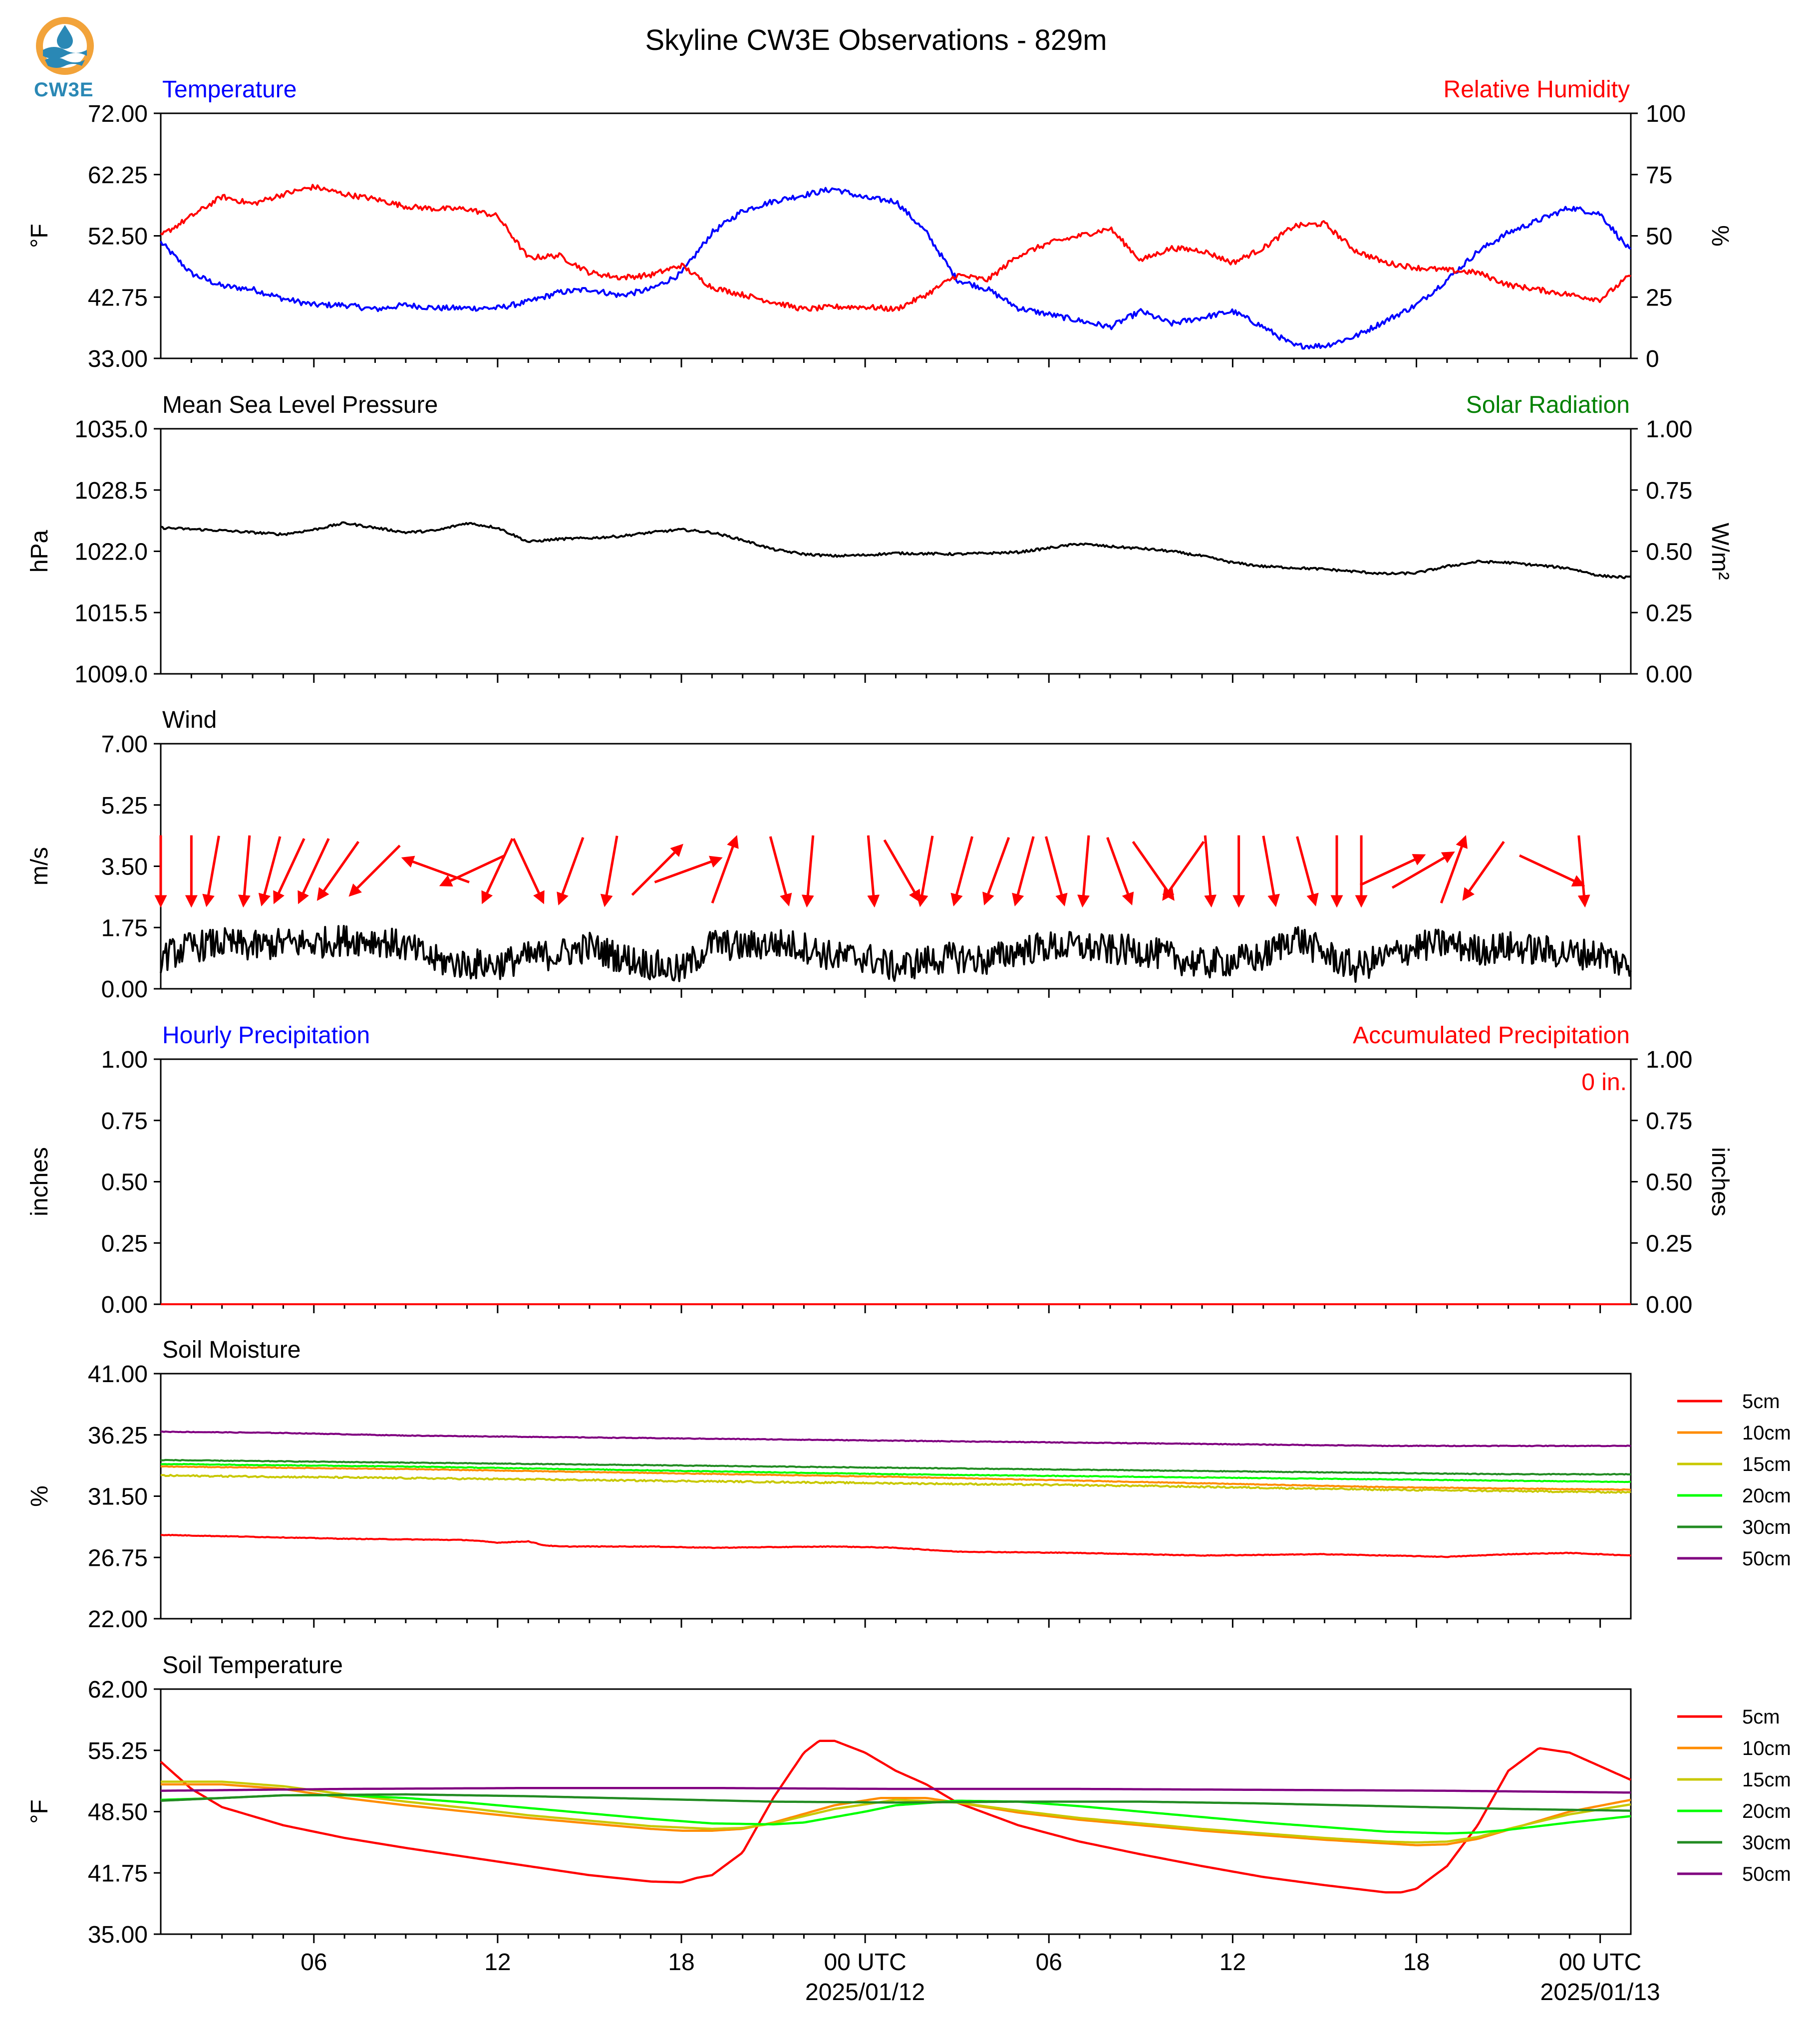  Describe the element at coordinates (64, 90) in the screenshot. I see `logo-text: CW3E` at that location.